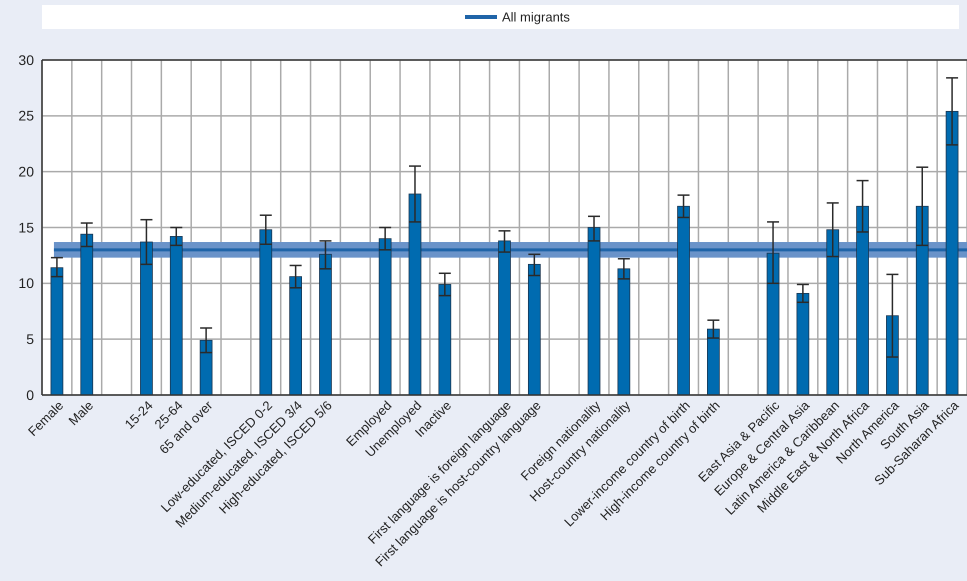 This screenshot has width=967, height=581. I want to click on y-tick-label: 30, so click(26, 60).